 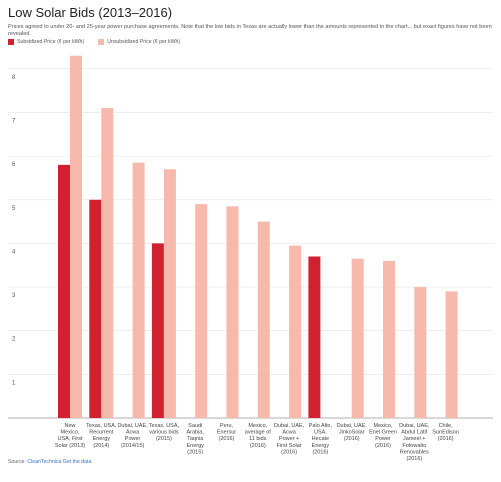 I want to click on x-tick-label: Saudi Arabia, Taqnia Energy (2015), so click(x=195, y=439).